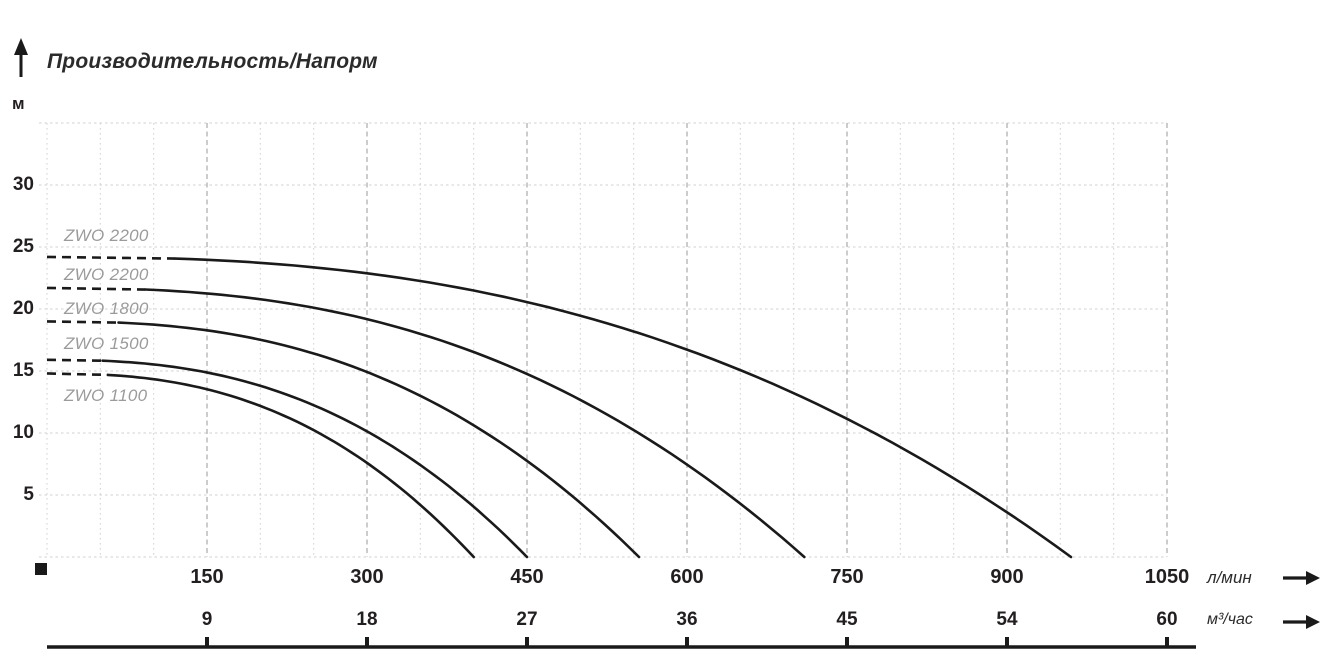 The height and width of the screenshot is (661, 1320). What do you see at coordinates (1167, 577) in the screenshot?
I see `x-tick-label-lmin: 1050` at bounding box center [1167, 577].